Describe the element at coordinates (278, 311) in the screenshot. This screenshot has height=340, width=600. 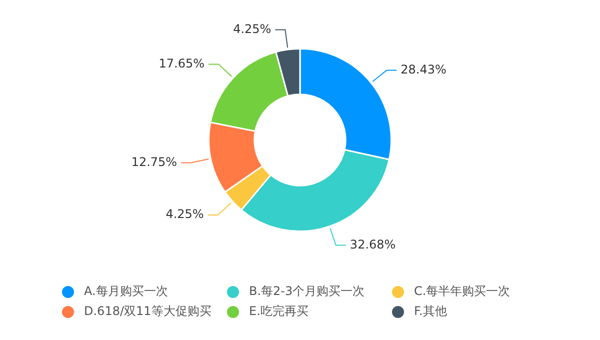
I see `legend-label: E.吃完再买` at that location.